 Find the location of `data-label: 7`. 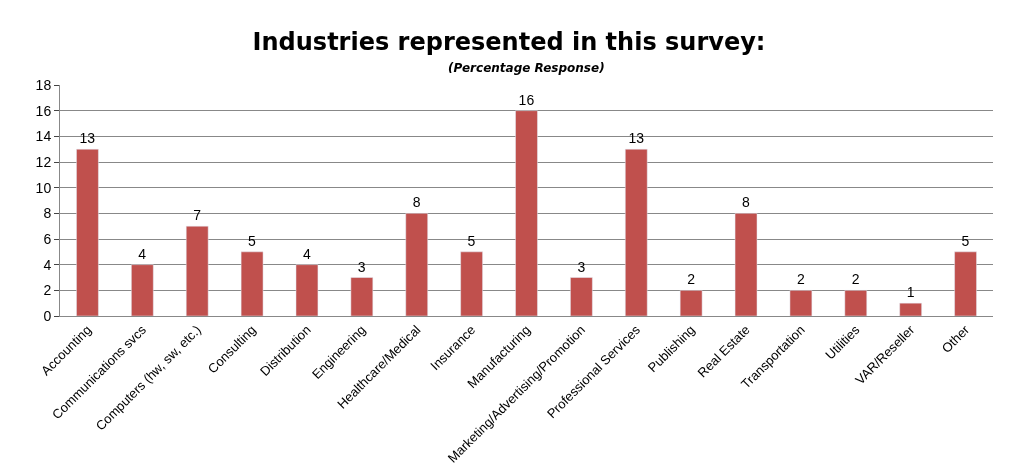

data-label: 7 is located at coordinates (197, 215).